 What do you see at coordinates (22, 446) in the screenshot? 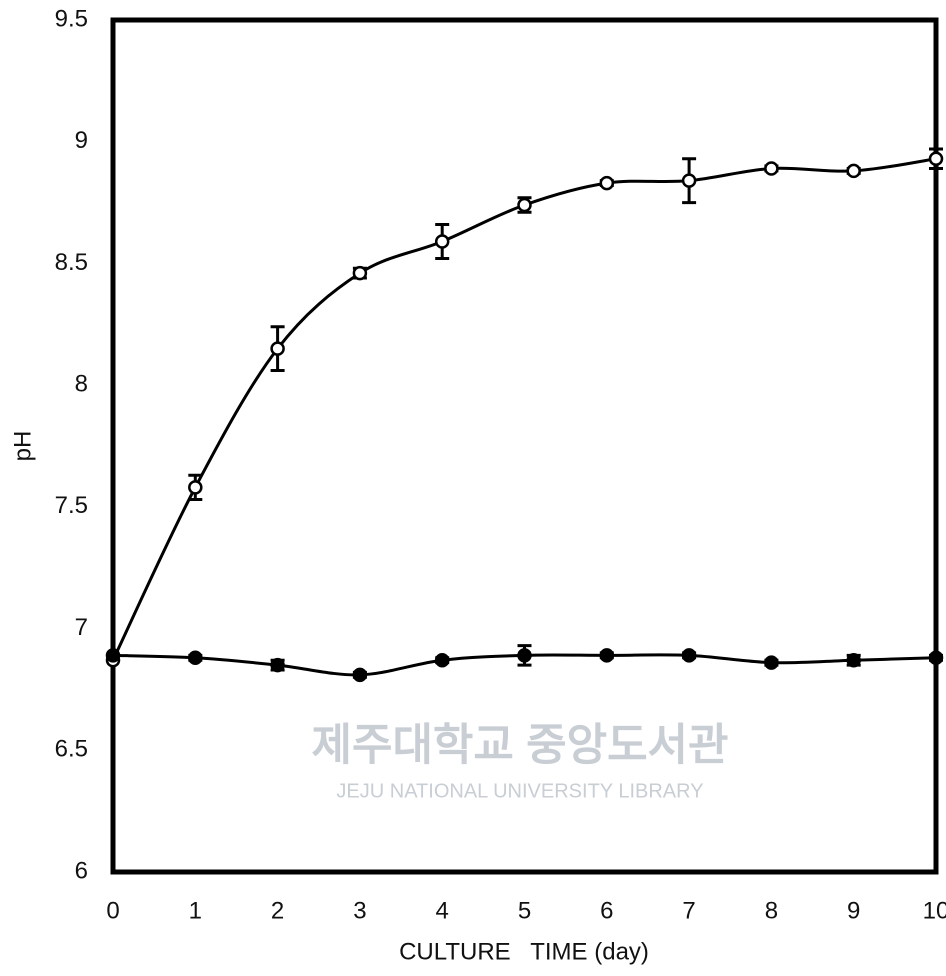
I see `y-axis-label: pH` at bounding box center [22, 446].